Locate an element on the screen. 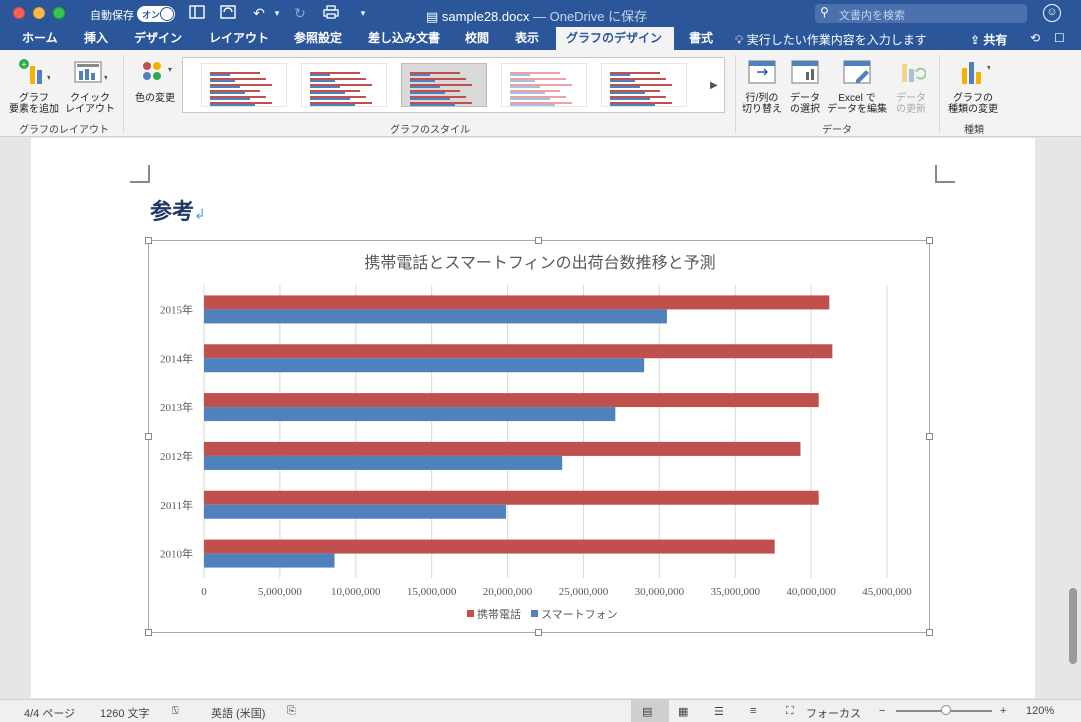 This screenshot has height=722, width=1081. autosave-toggle: オン is located at coordinates (156, 14).